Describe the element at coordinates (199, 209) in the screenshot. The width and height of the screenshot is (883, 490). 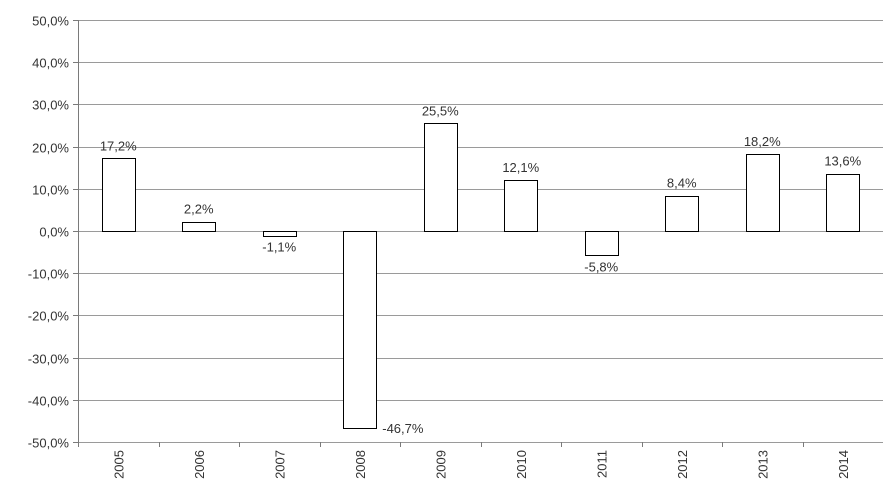
I see `data-label: 2,2%` at that location.